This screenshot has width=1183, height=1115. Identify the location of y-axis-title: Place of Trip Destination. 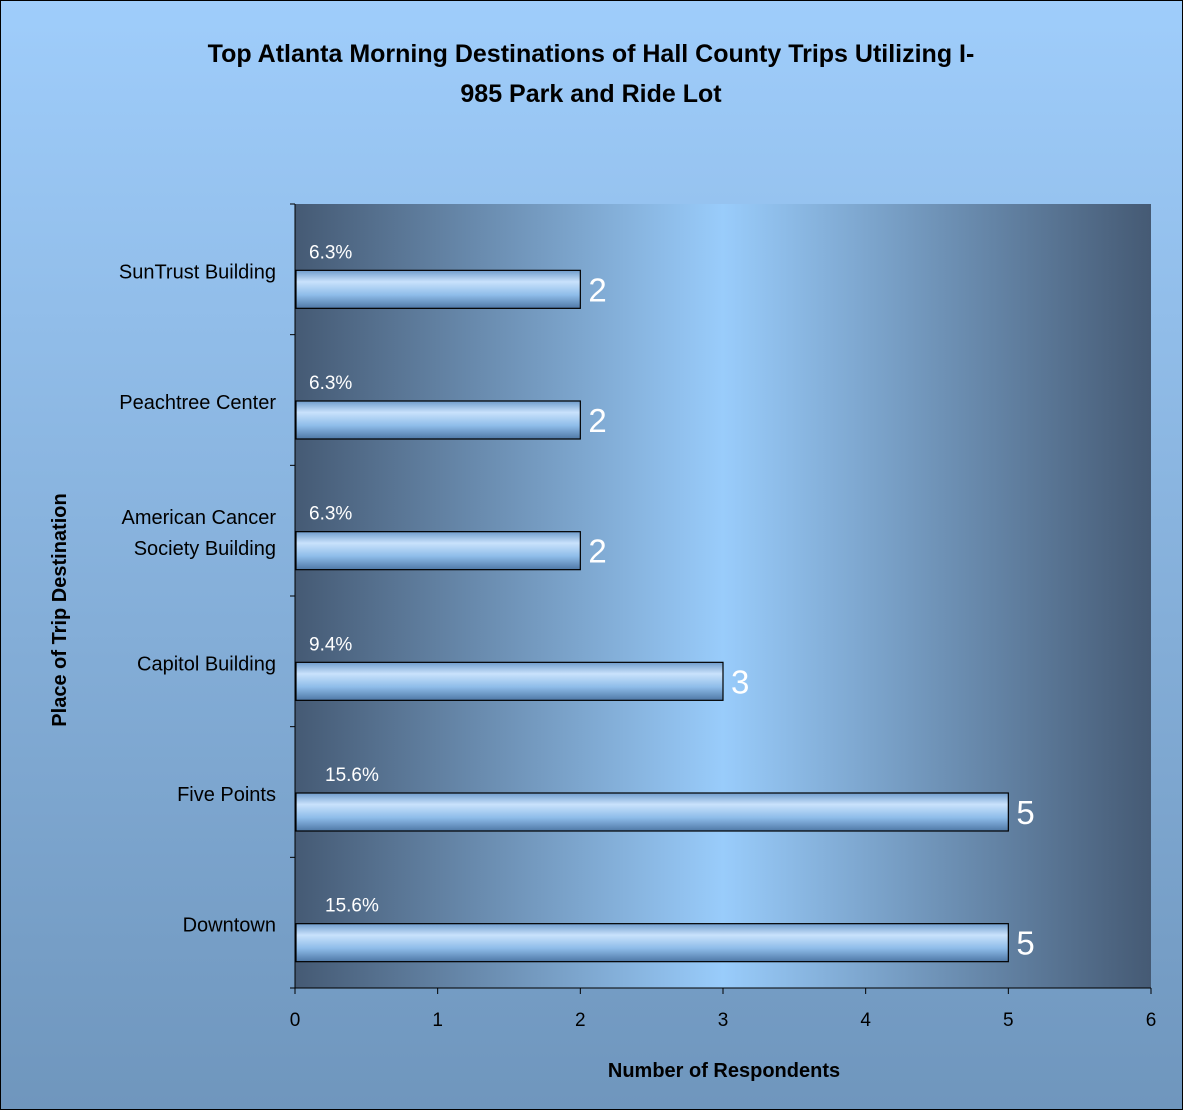
(60, 609).